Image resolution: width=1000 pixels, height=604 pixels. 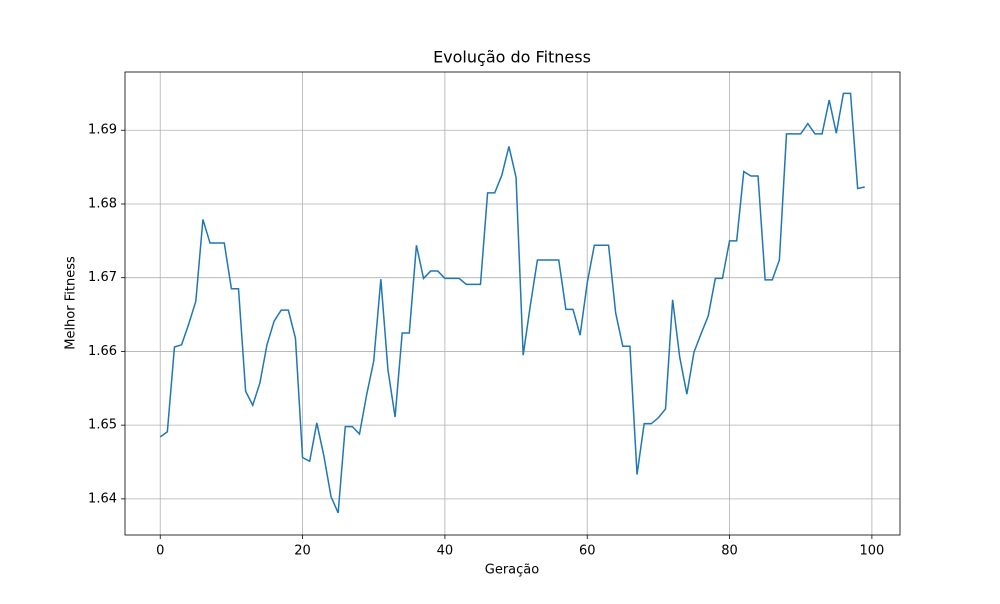 I want to click on x-tick-label: 100, so click(x=871, y=551).